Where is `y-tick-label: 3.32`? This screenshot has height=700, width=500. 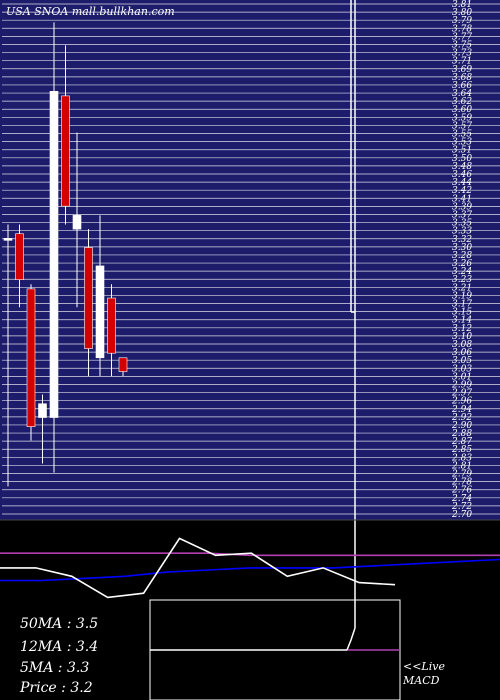 y-tick-label: 3.32 is located at coordinates (462, 240).